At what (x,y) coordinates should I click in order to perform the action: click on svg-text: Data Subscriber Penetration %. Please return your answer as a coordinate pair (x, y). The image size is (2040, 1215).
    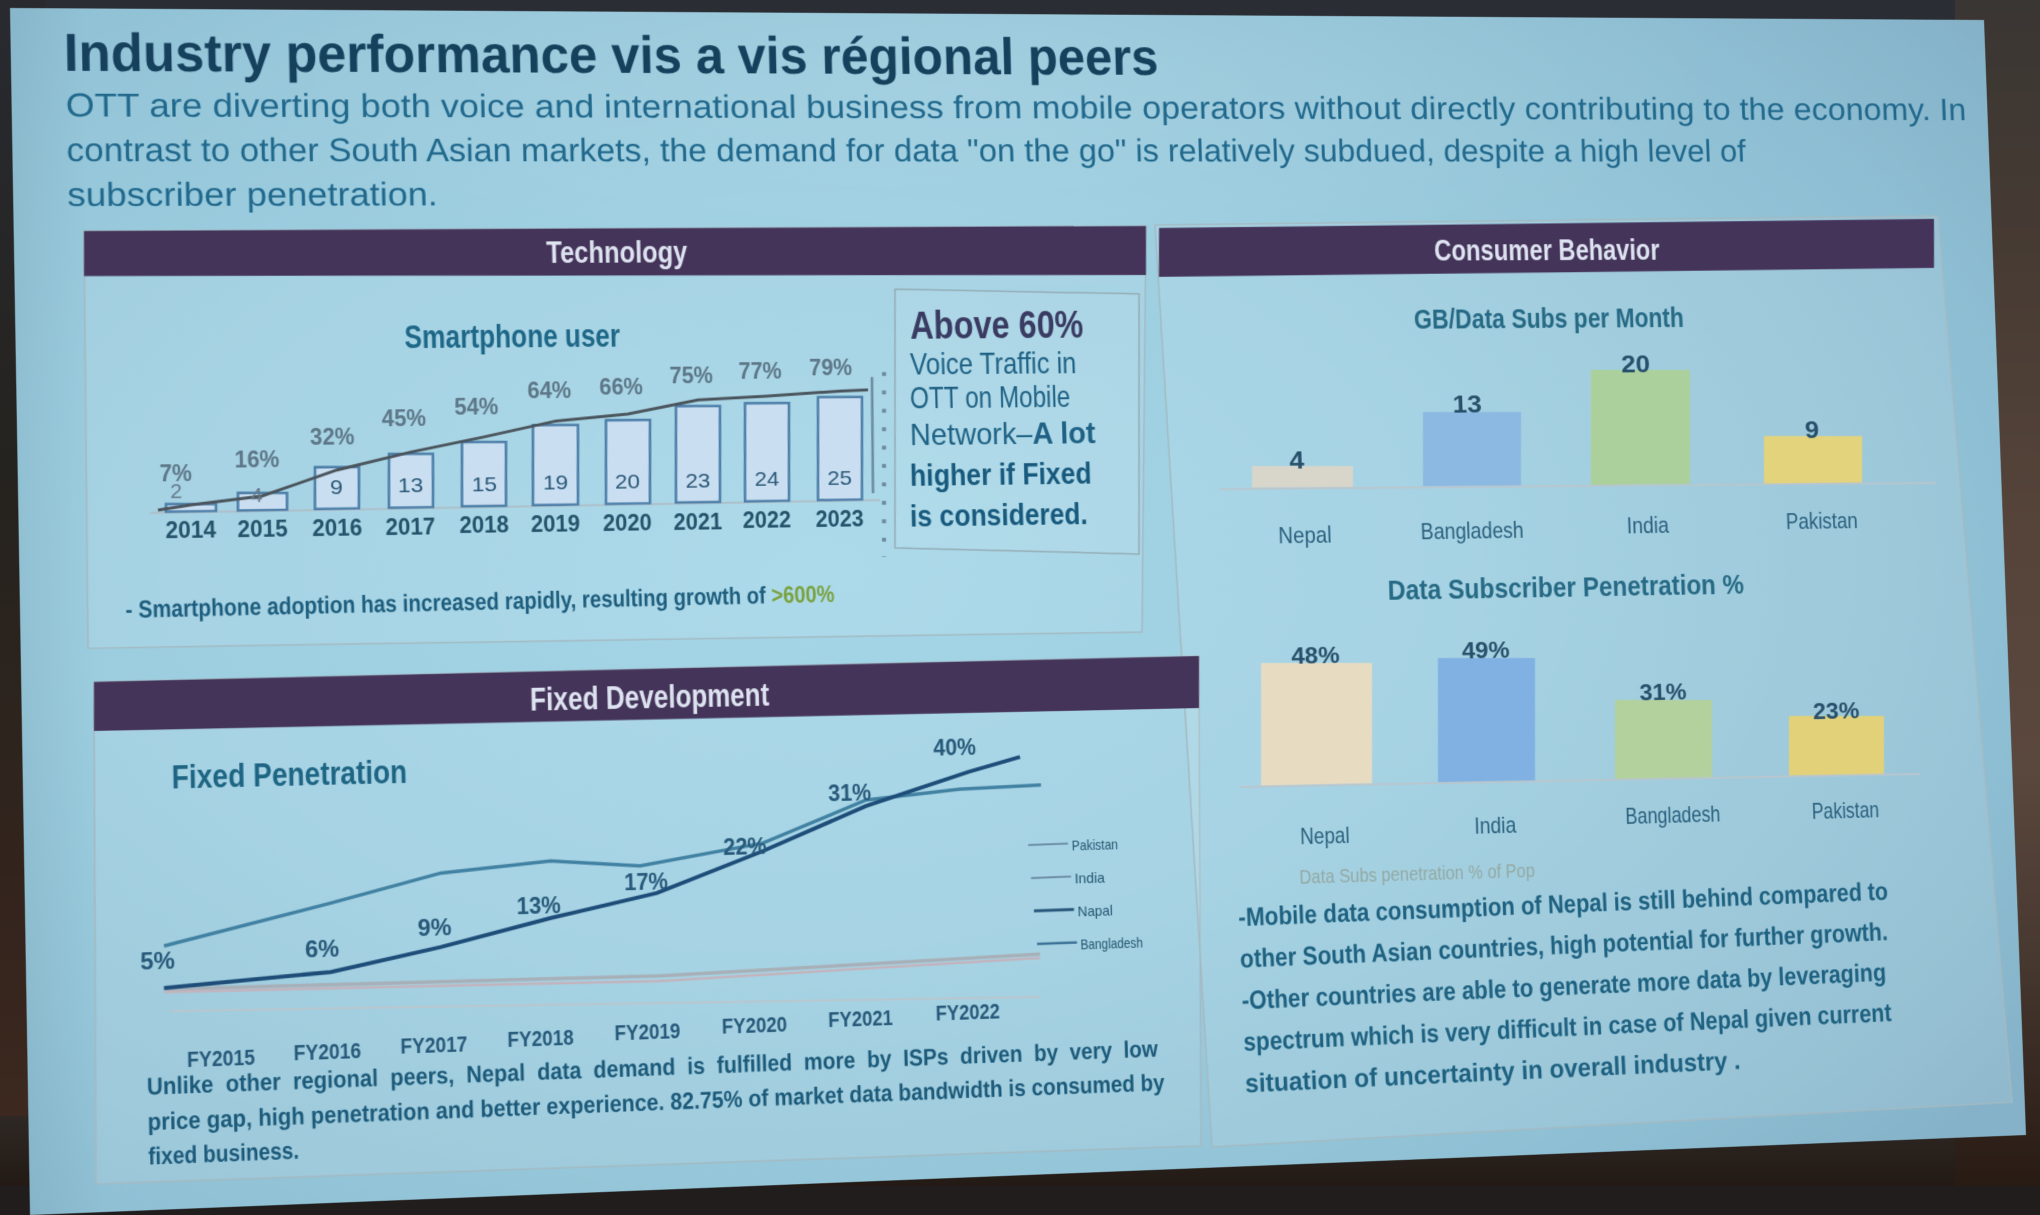
    Looking at the image, I should click on (1565, 587).